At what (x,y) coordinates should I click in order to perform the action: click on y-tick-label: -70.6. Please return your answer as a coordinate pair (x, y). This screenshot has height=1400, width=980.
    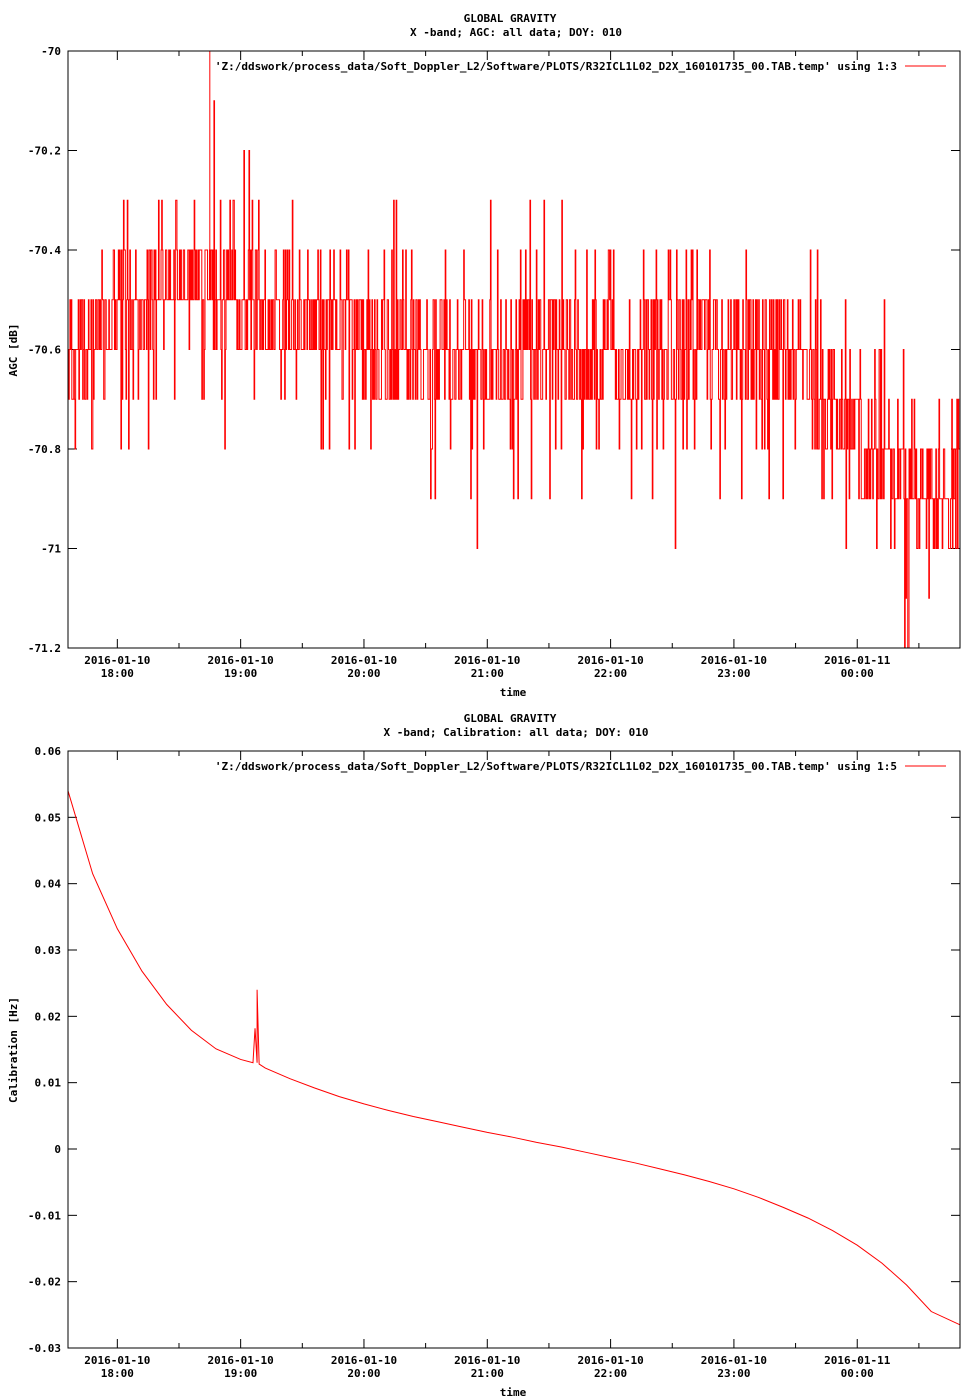
    Looking at the image, I should click on (44, 350).